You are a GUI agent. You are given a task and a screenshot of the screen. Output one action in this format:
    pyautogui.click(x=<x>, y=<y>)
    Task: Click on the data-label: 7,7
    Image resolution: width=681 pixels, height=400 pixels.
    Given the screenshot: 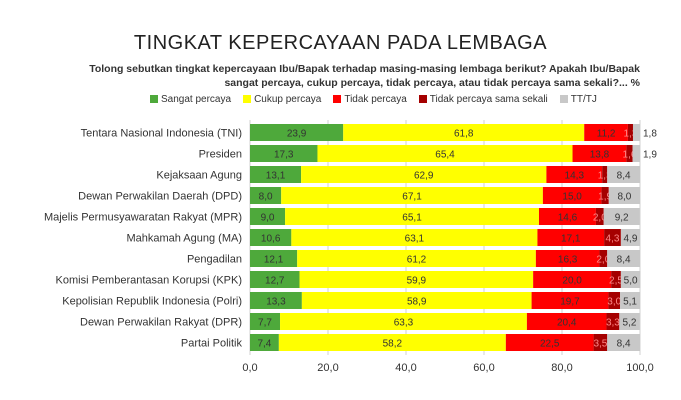 What is the action you would take?
    pyautogui.click(x=265, y=323)
    